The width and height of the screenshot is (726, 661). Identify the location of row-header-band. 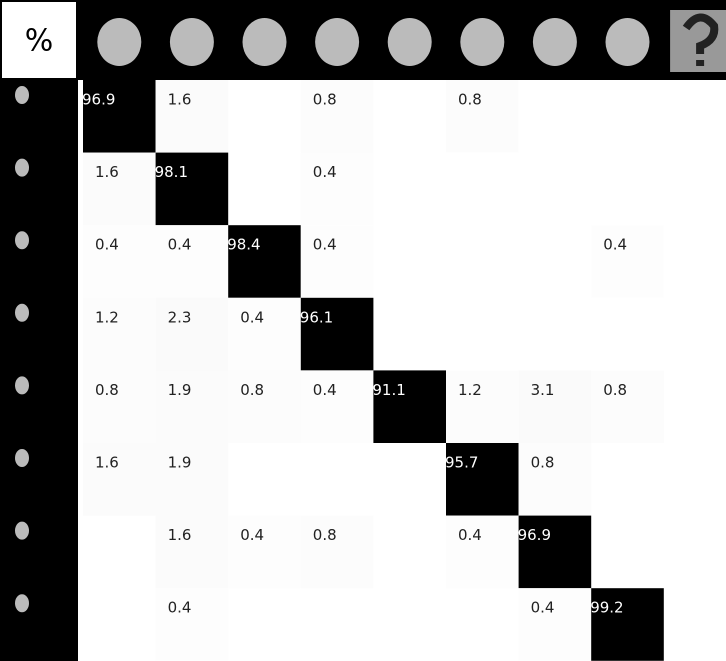
(39, 370).